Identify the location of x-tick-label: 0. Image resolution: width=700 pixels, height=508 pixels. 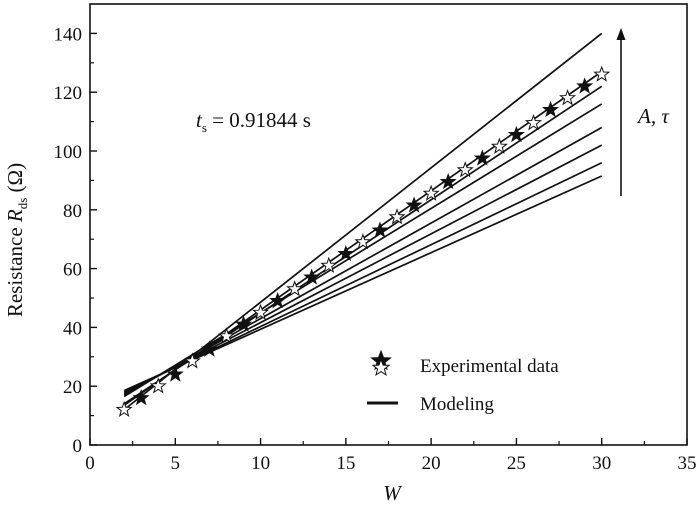
(90, 463).